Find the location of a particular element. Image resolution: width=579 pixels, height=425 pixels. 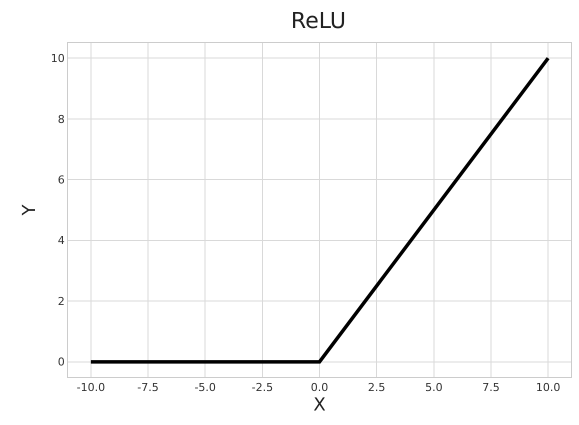

x-tick-label: 5.0 is located at coordinates (434, 387).